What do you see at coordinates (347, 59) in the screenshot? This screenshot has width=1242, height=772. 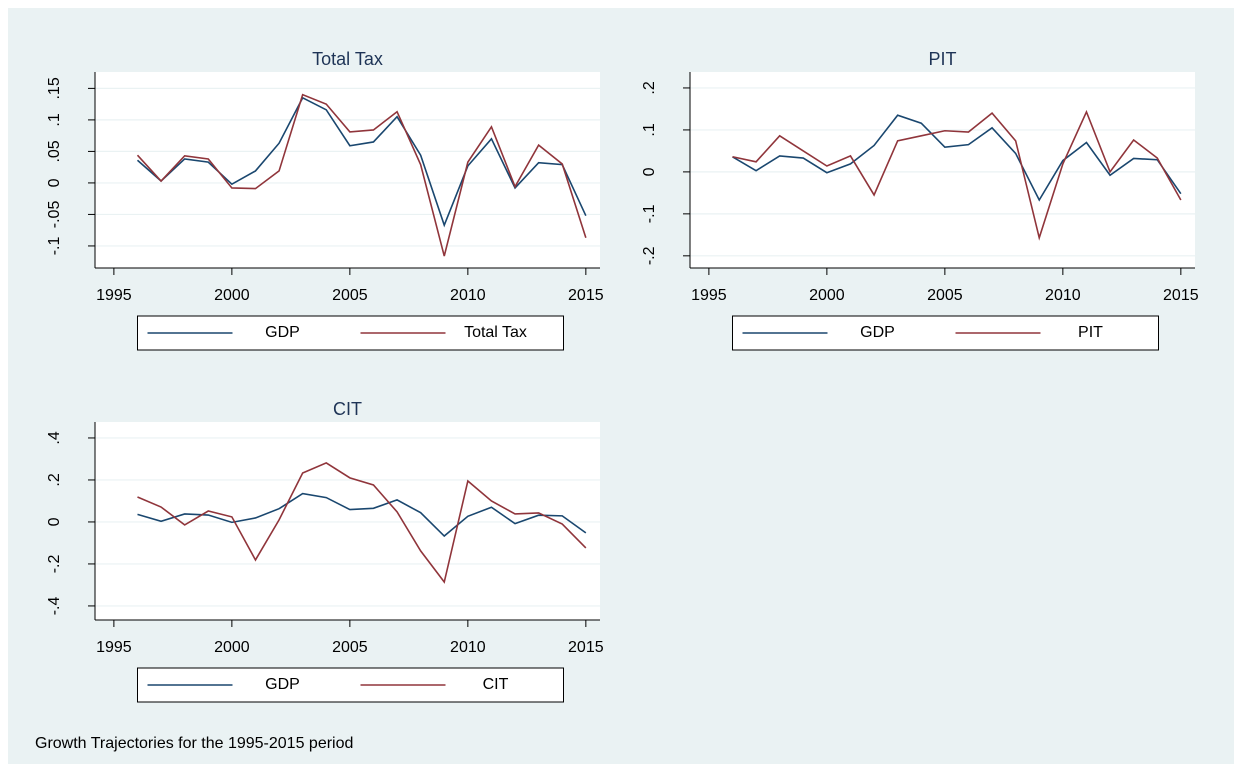 I see `chart-title: Total Tax` at bounding box center [347, 59].